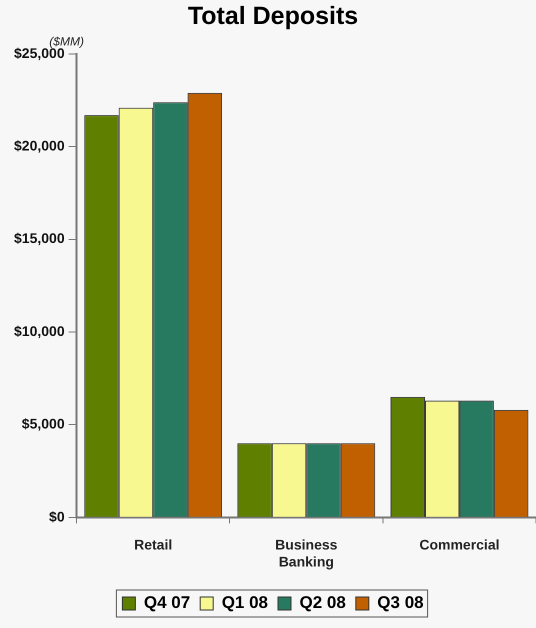 This screenshot has height=628, width=536. What do you see at coordinates (153, 544) in the screenshot?
I see `x-tick-label: Retail` at bounding box center [153, 544].